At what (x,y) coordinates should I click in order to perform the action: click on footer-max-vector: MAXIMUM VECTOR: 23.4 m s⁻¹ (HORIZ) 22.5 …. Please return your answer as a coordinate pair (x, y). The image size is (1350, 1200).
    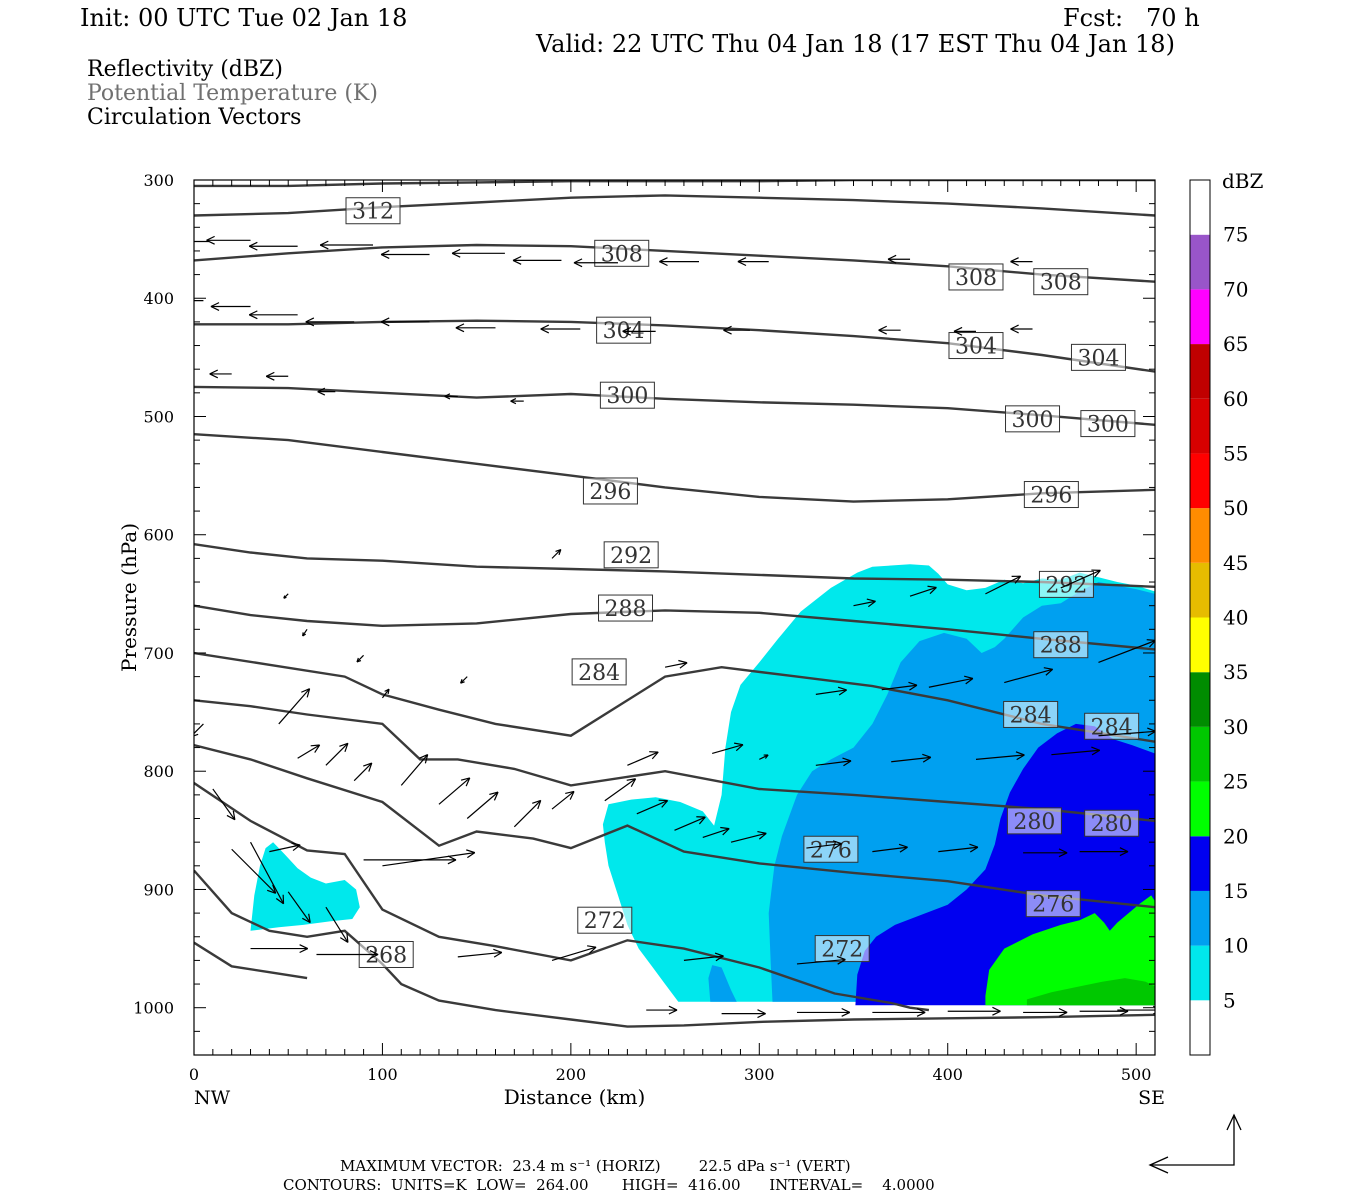
    Looking at the image, I should click on (595, 1166).